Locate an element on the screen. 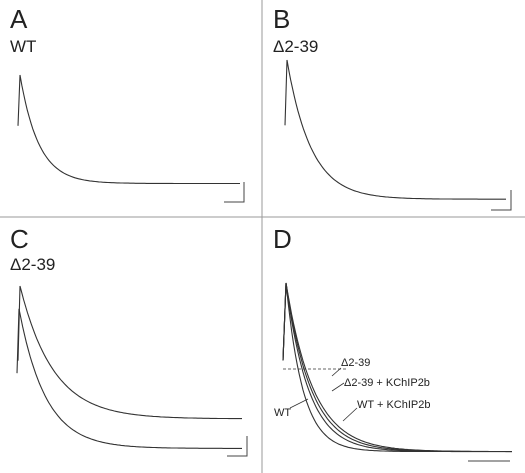  panel-d-label-d239: Δ2-39 is located at coordinates (355, 363).